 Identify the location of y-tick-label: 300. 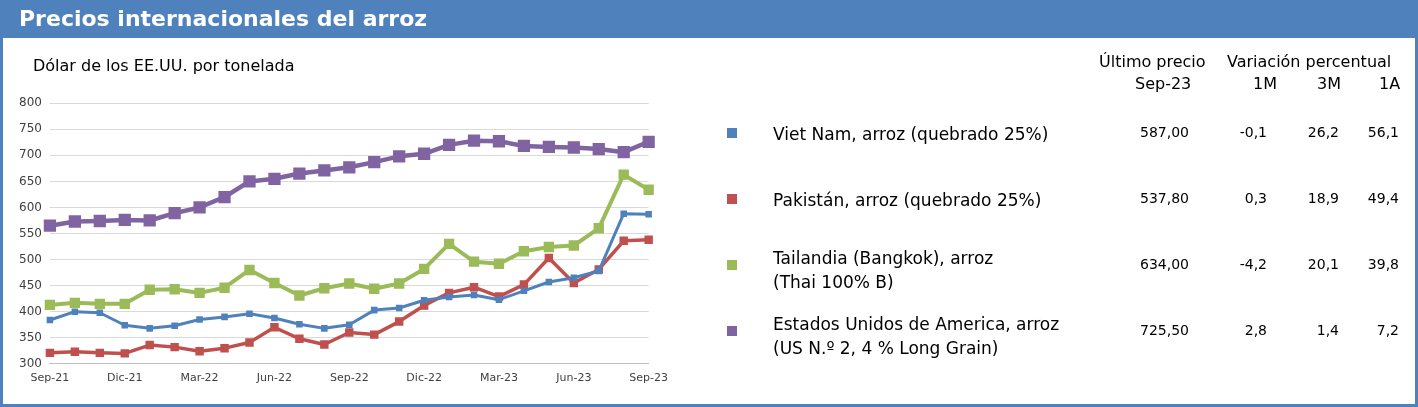
(30, 362).